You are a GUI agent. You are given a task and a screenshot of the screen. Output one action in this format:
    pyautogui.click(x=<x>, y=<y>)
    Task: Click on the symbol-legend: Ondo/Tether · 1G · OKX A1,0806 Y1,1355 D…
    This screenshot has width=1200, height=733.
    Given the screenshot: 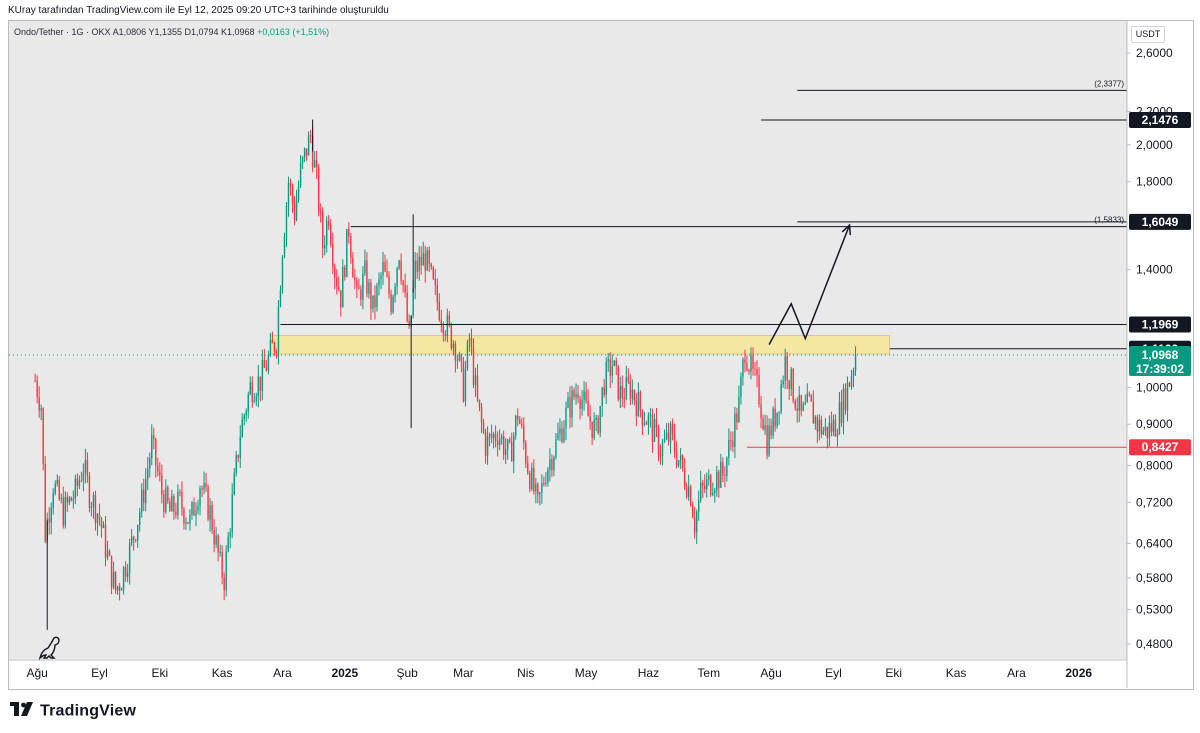 What is the action you would take?
    pyautogui.click(x=171, y=32)
    